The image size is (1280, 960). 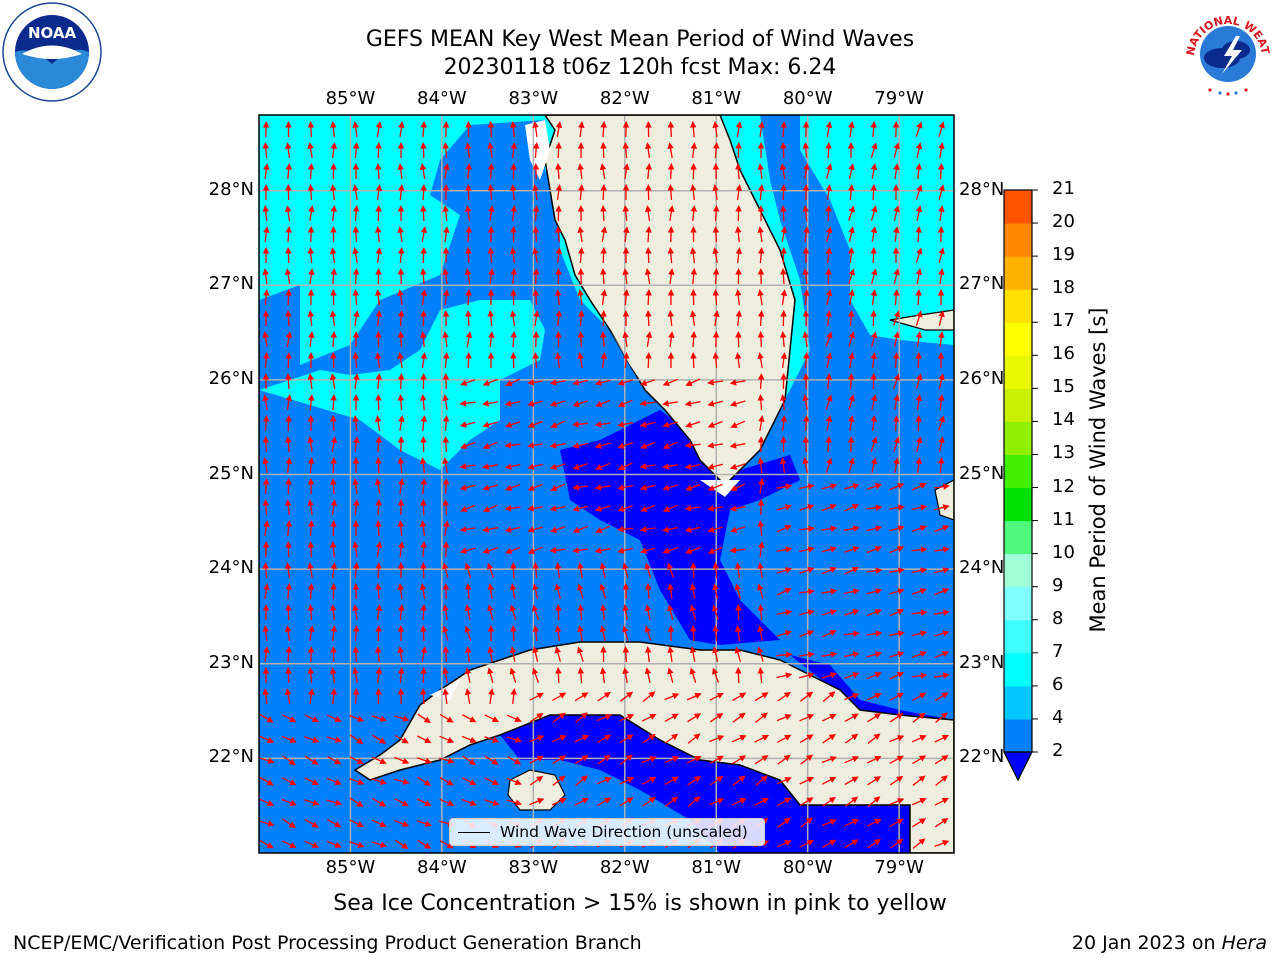 What do you see at coordinates (1018, 471) in the screenshot?
I see `colorbar-frame` at bounding box center [1018, 471].